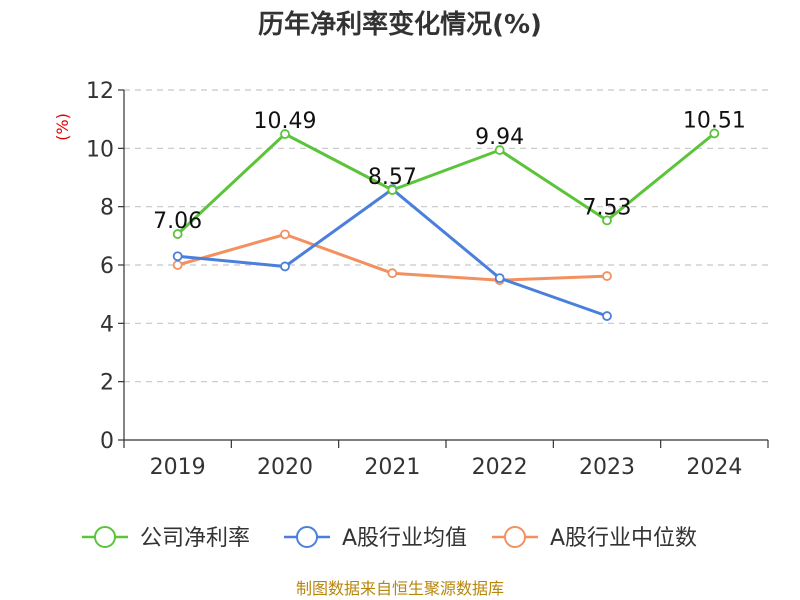 This screenshot has width=800, height=600. Describe the element at coordinates (607, 220) in the screenshot. I see `series-0-point-2023` at that location.